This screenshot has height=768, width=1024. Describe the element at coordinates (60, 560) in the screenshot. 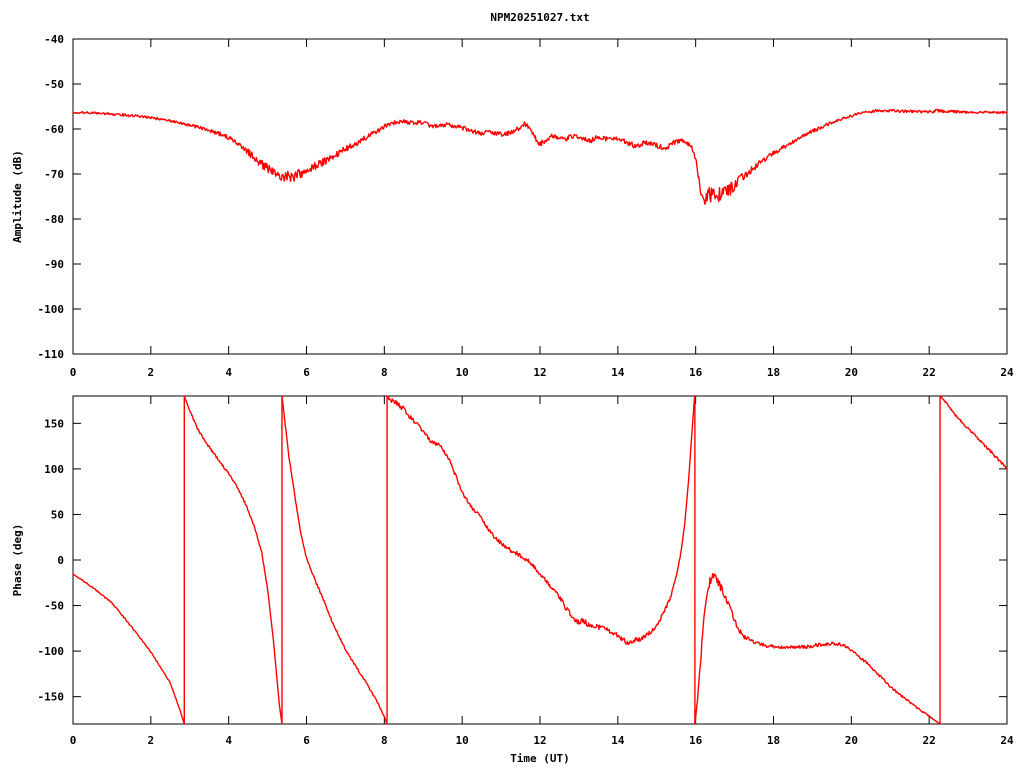

I see `y-tick-label: 0` at that location.